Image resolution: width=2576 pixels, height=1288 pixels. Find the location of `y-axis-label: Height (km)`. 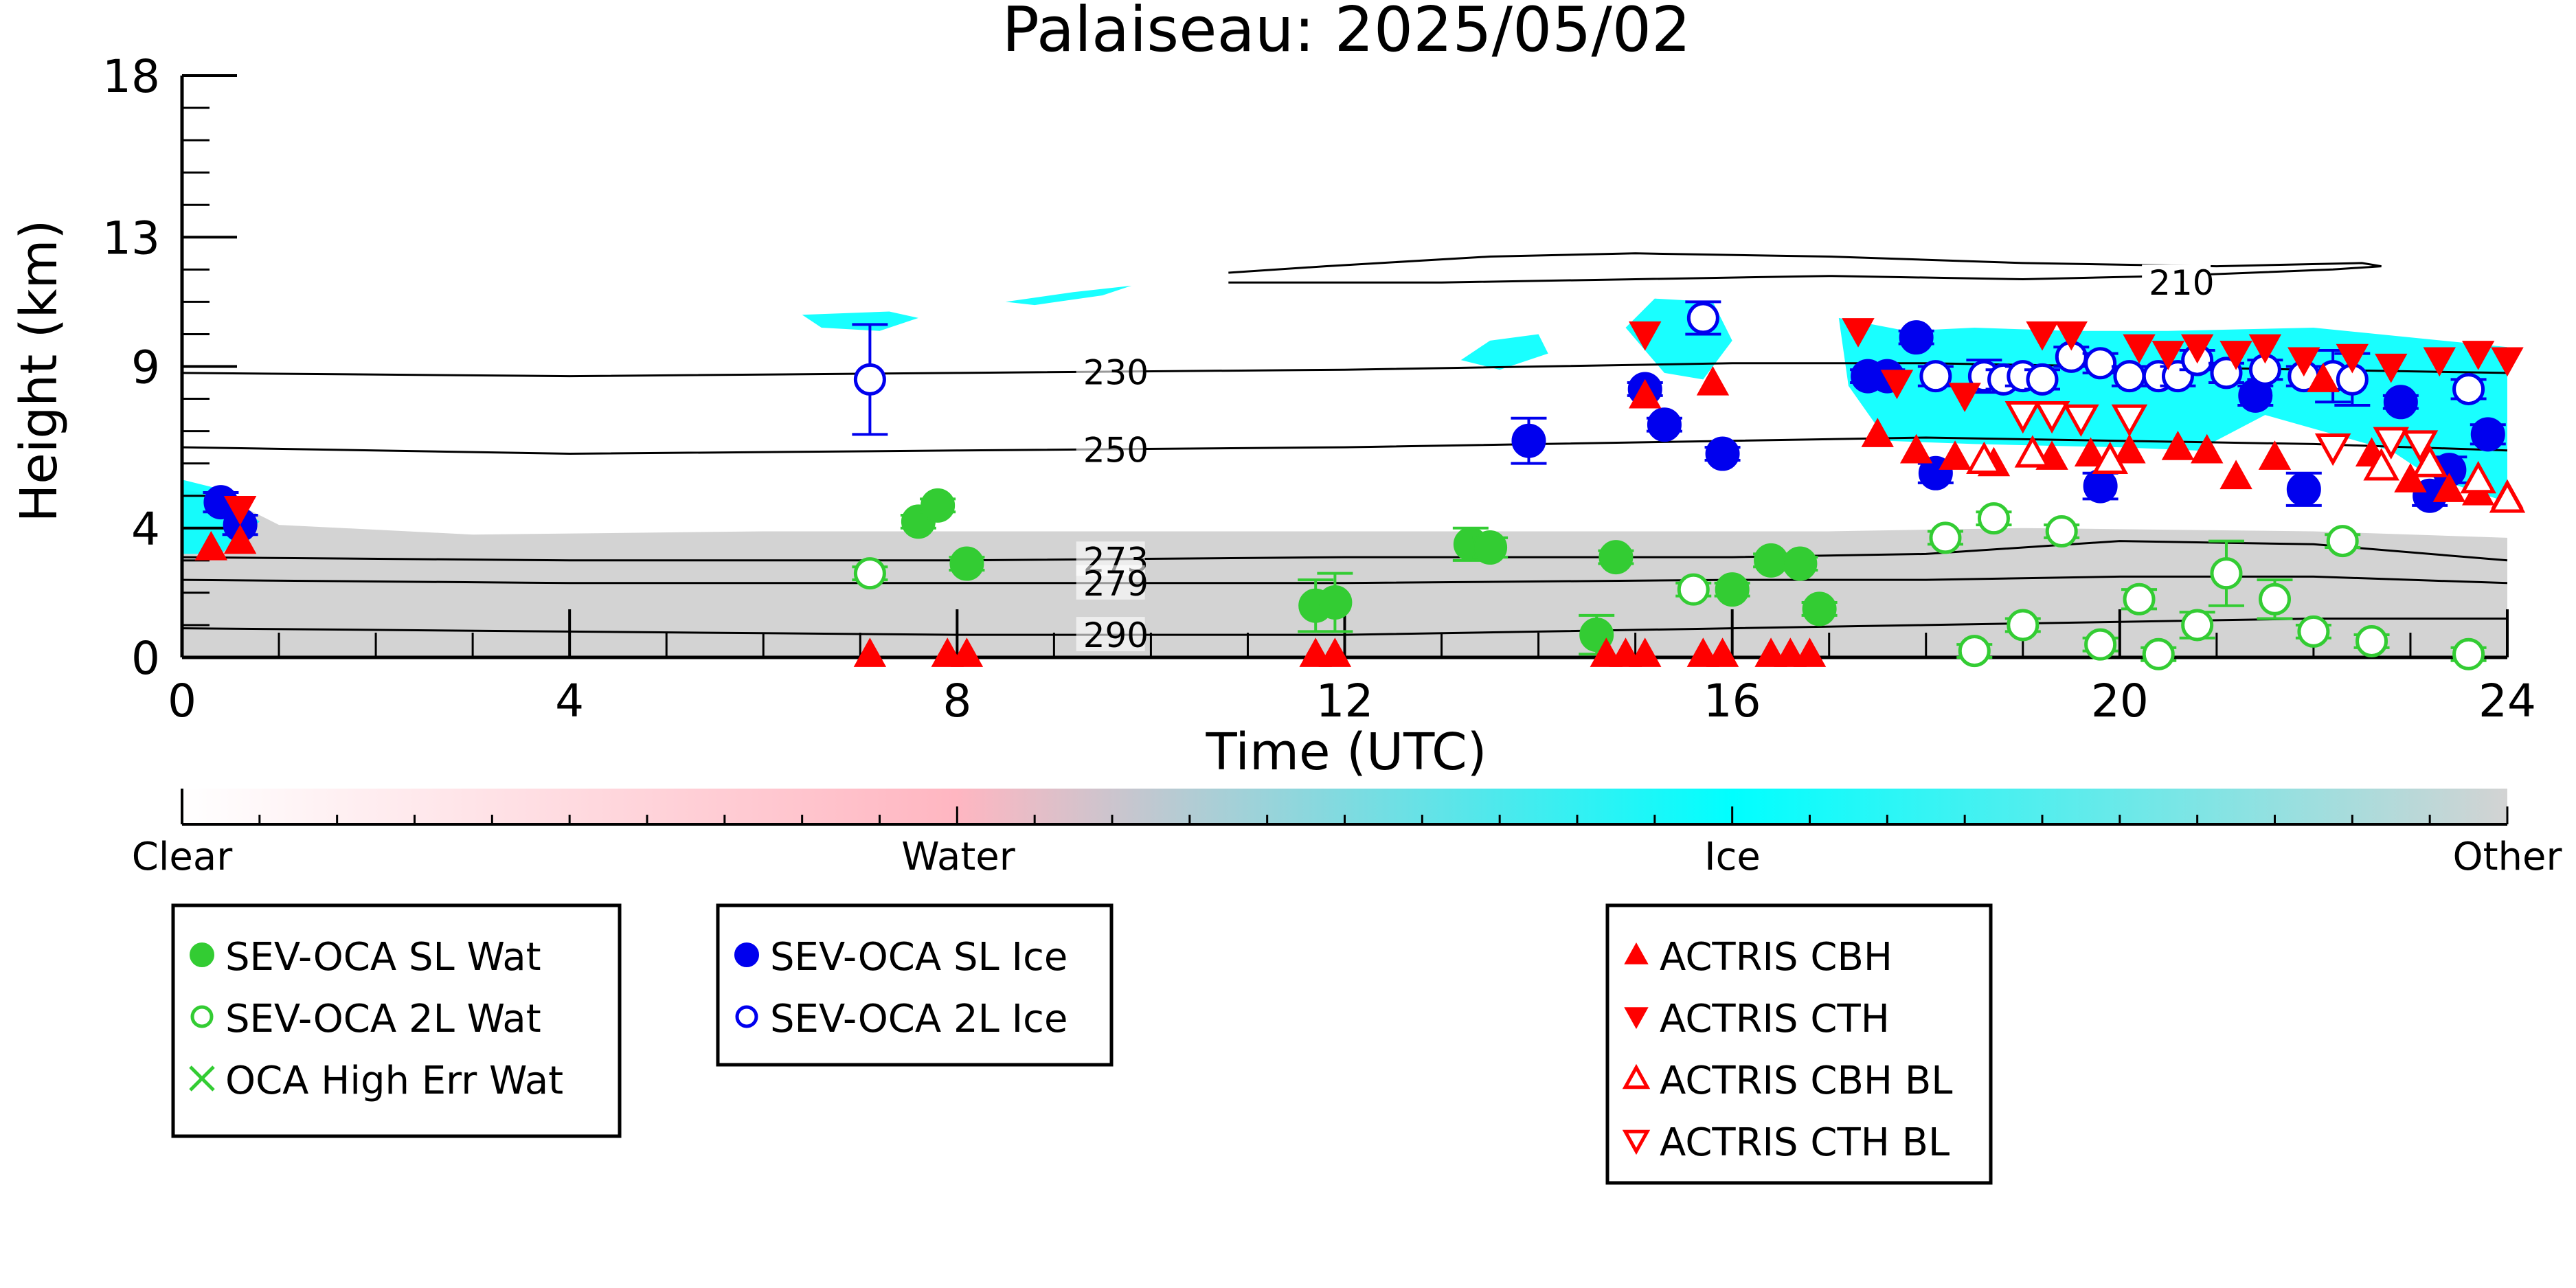

y-axis-label: Height (km) is located at coordinates (39, 371).